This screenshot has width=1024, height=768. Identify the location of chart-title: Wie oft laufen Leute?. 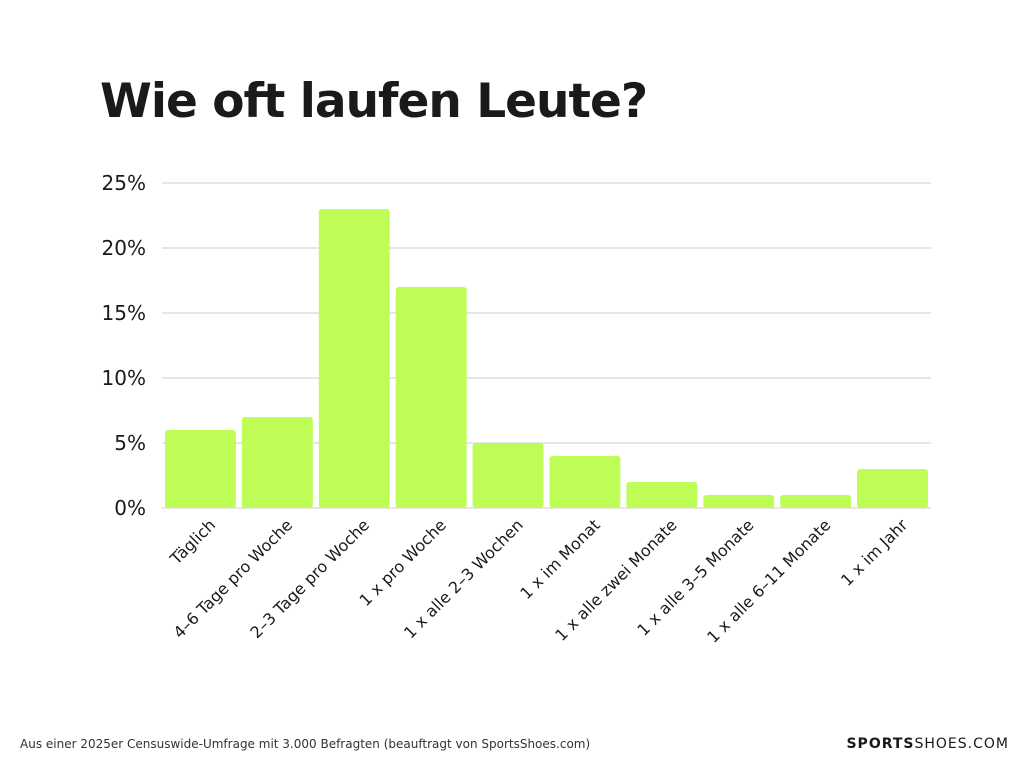
(374, 101).